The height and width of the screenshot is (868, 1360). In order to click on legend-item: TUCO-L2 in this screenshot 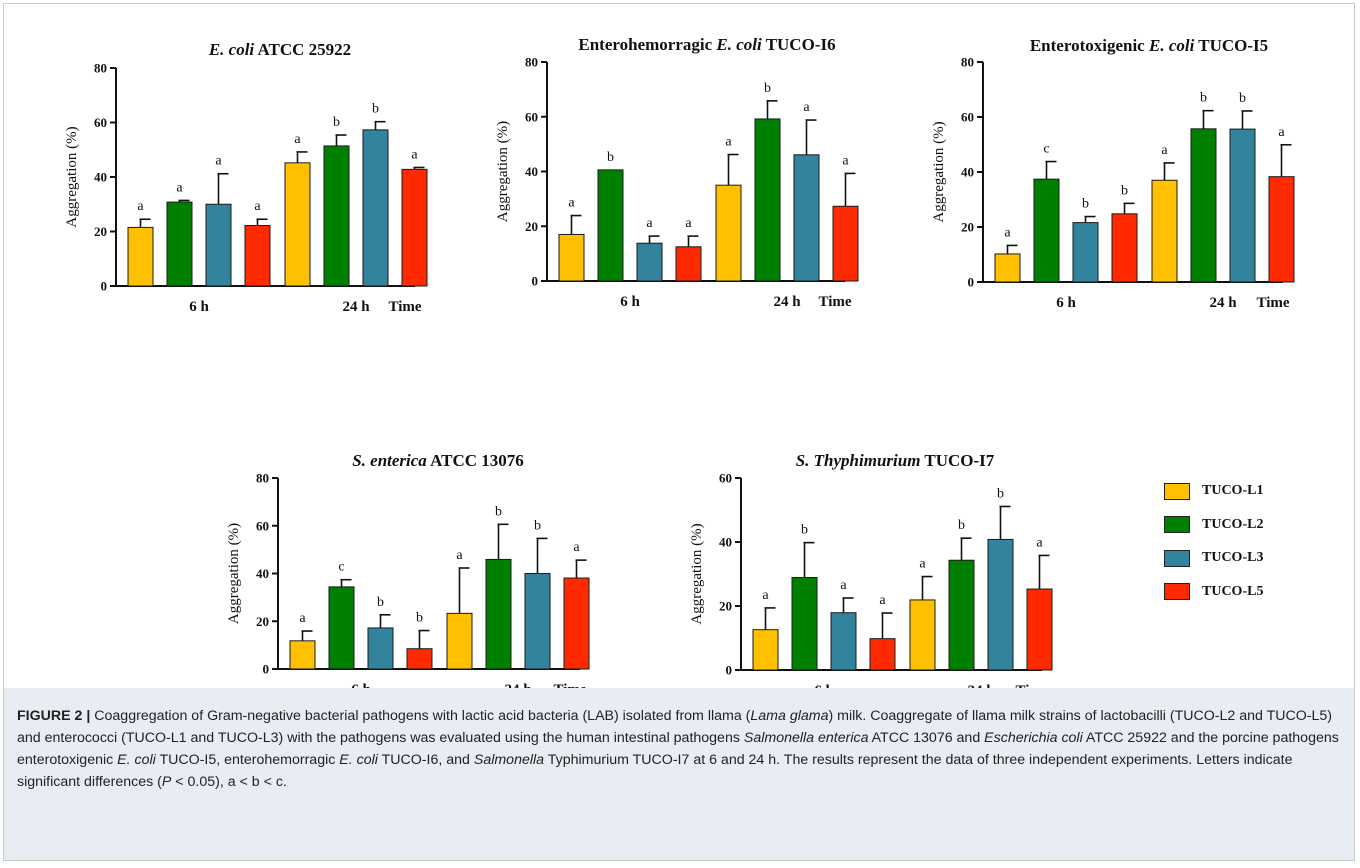, I will do `click(1244, 525)`.